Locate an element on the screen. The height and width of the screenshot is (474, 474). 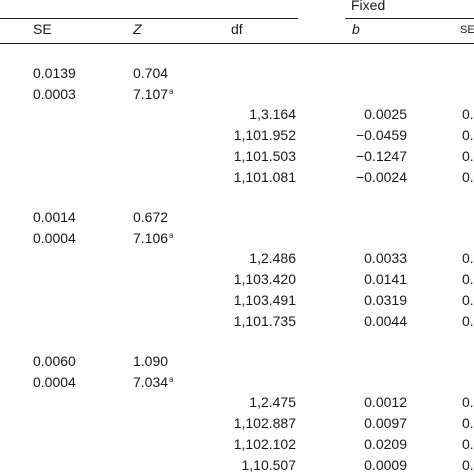
df-cell: 1,101.503 is located at coordinates (264, 155).